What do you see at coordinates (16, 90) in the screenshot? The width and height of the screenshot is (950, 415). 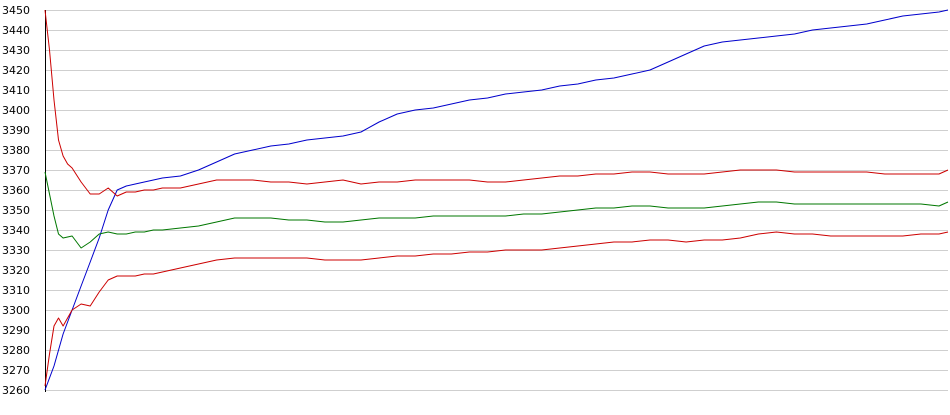 I see `y-tick-label: 3410` at bounding box center [16, 90].